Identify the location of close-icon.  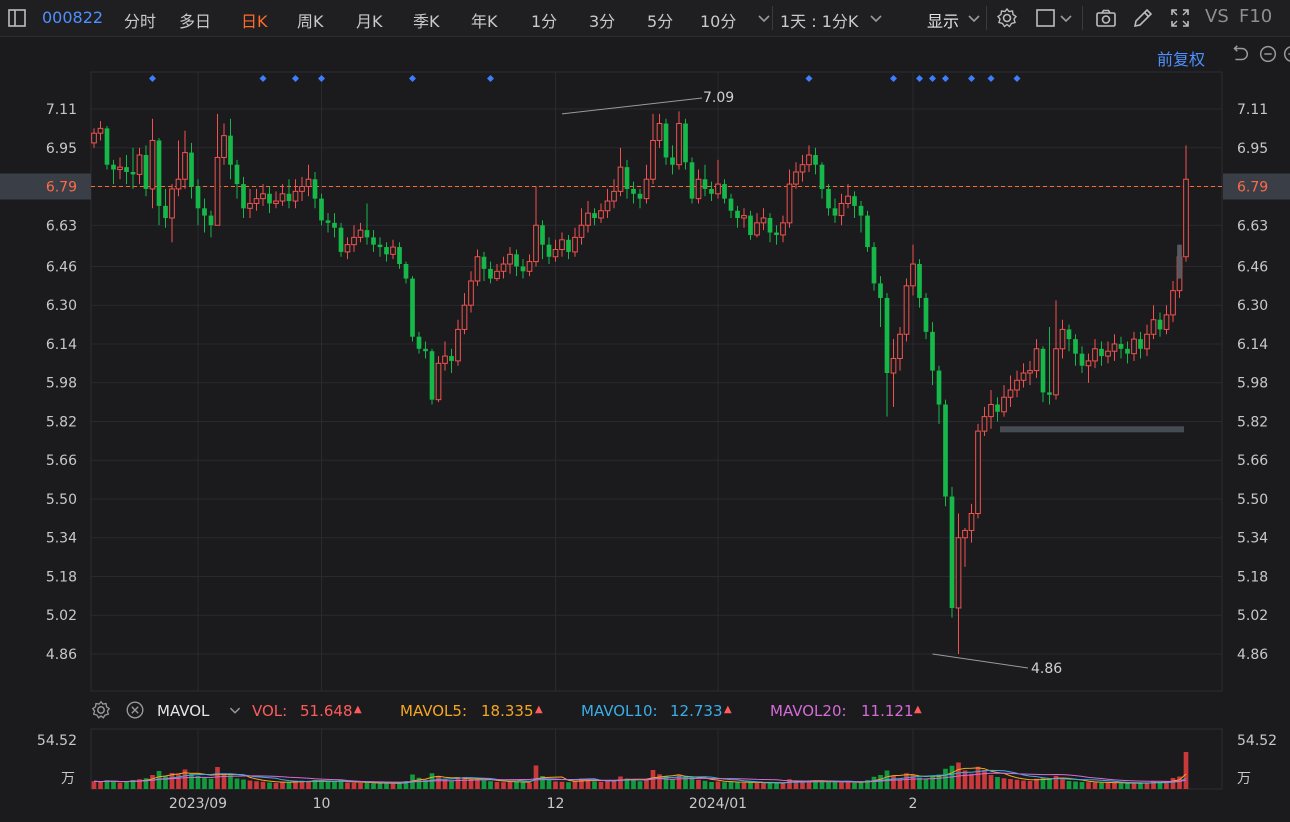
(136, 711).